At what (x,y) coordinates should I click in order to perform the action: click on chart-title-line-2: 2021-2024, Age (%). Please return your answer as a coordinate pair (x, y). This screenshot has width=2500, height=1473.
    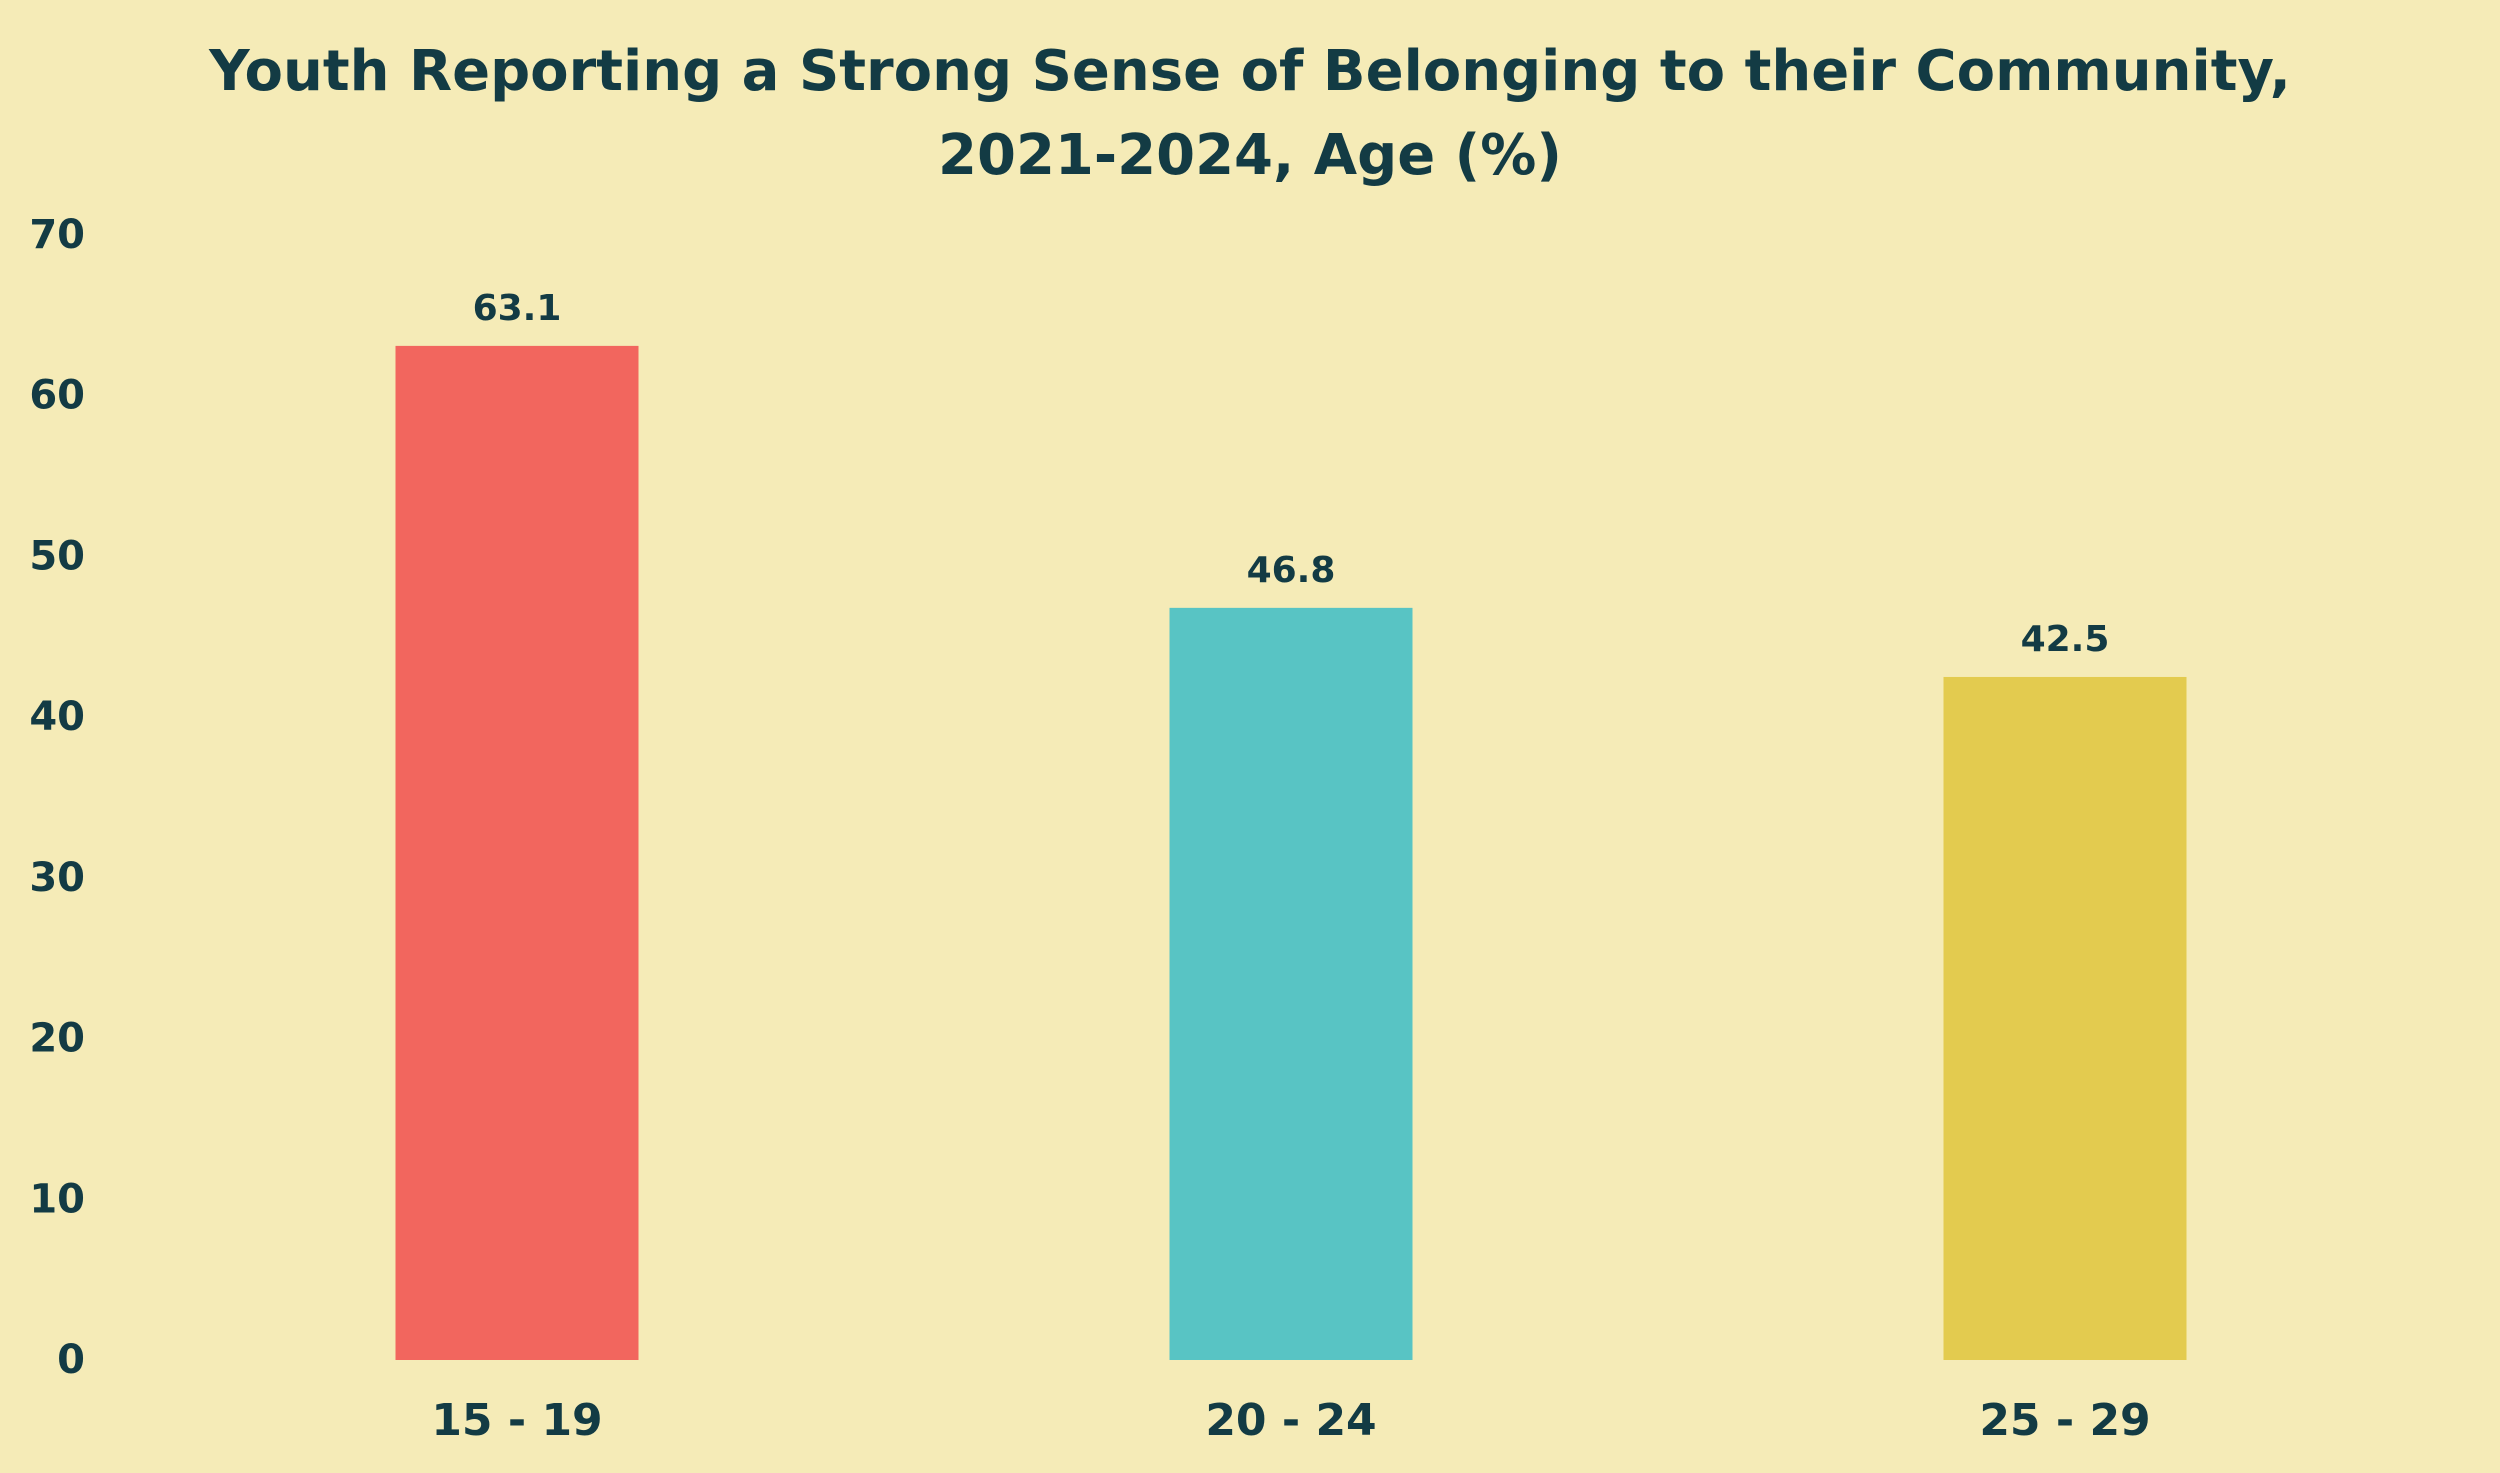
    Looking at the image, I should click on (1250, 155).